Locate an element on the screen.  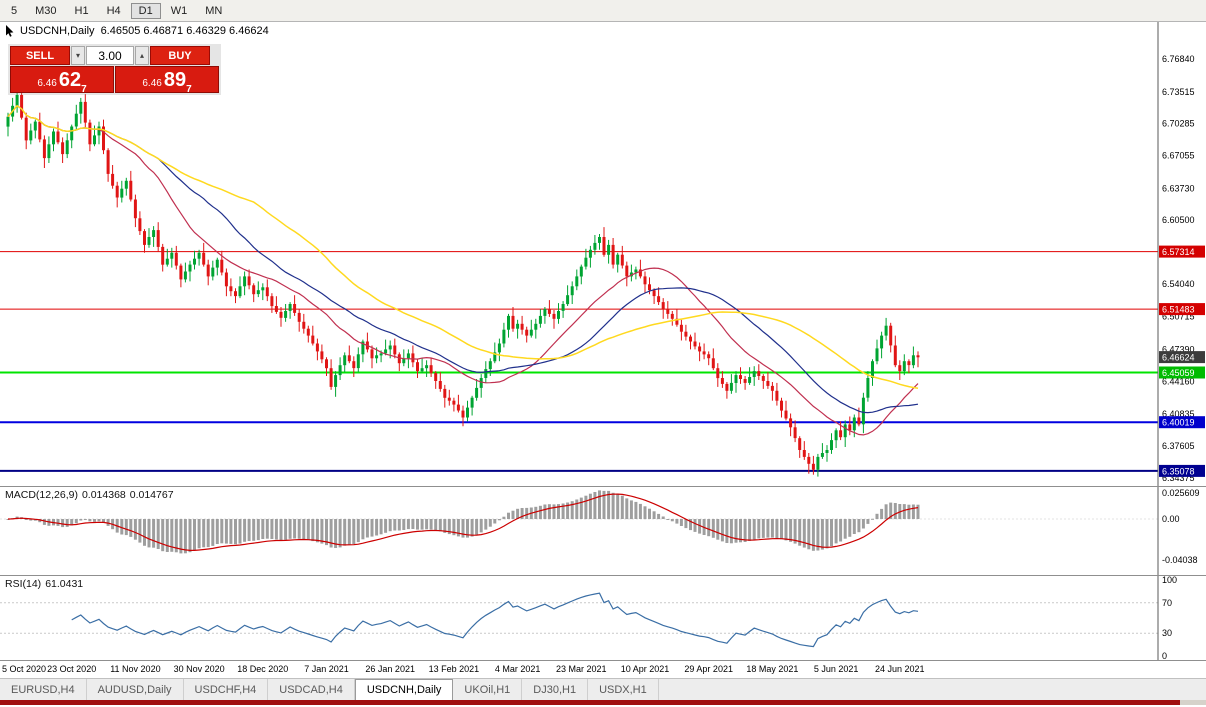
date-axis-label: 24 Jun 2021 is located at coordinates (900, 669).